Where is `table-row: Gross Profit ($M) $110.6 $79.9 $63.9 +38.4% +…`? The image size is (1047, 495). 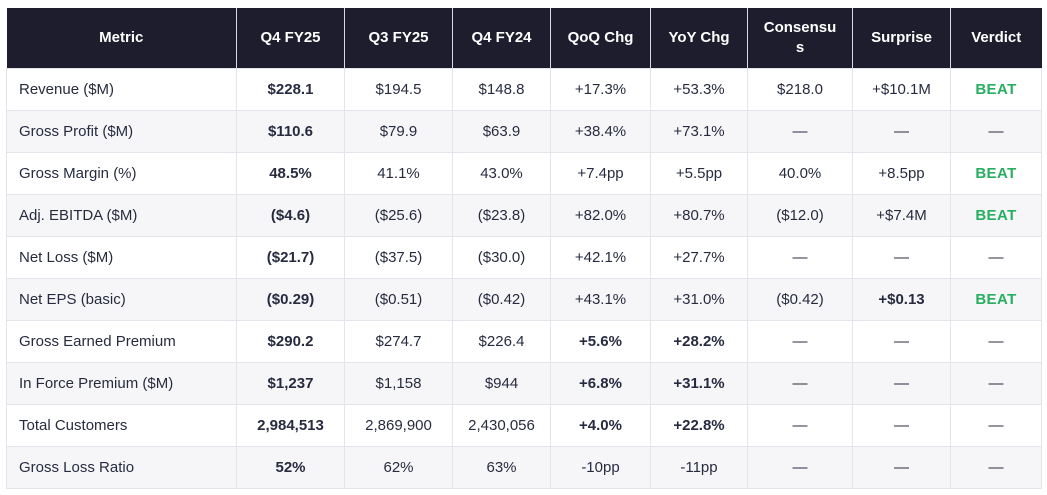
table-row: Gross Profit ($M) $110.6 $79.9 $63.9 +38.4% +… is located at coordinates (524, 131).